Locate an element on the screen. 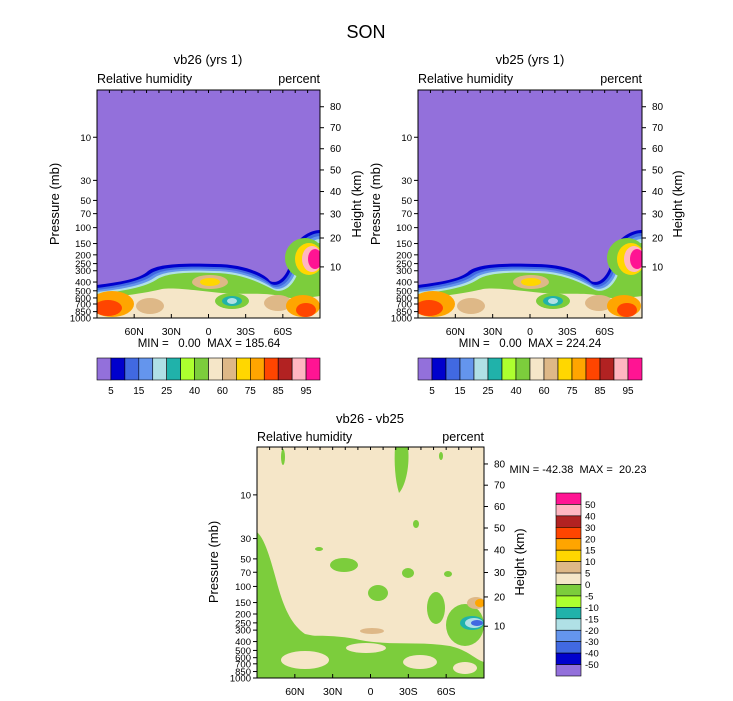 The height and width of the screenshot is (701, 733). y-tick-label: 400 is located at coordinates (243, 642).